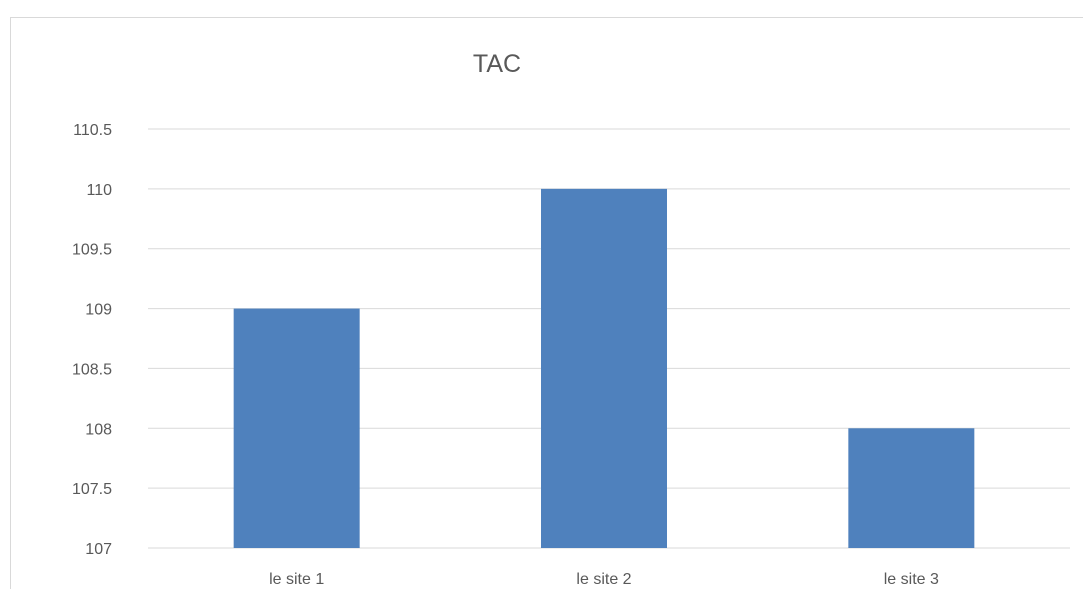 The image size is (1083, 589). What do you see at coordinates (296, 579) in the screenshot?
I see `x-tick-label: le site 1` at bounding box center [296, 579].